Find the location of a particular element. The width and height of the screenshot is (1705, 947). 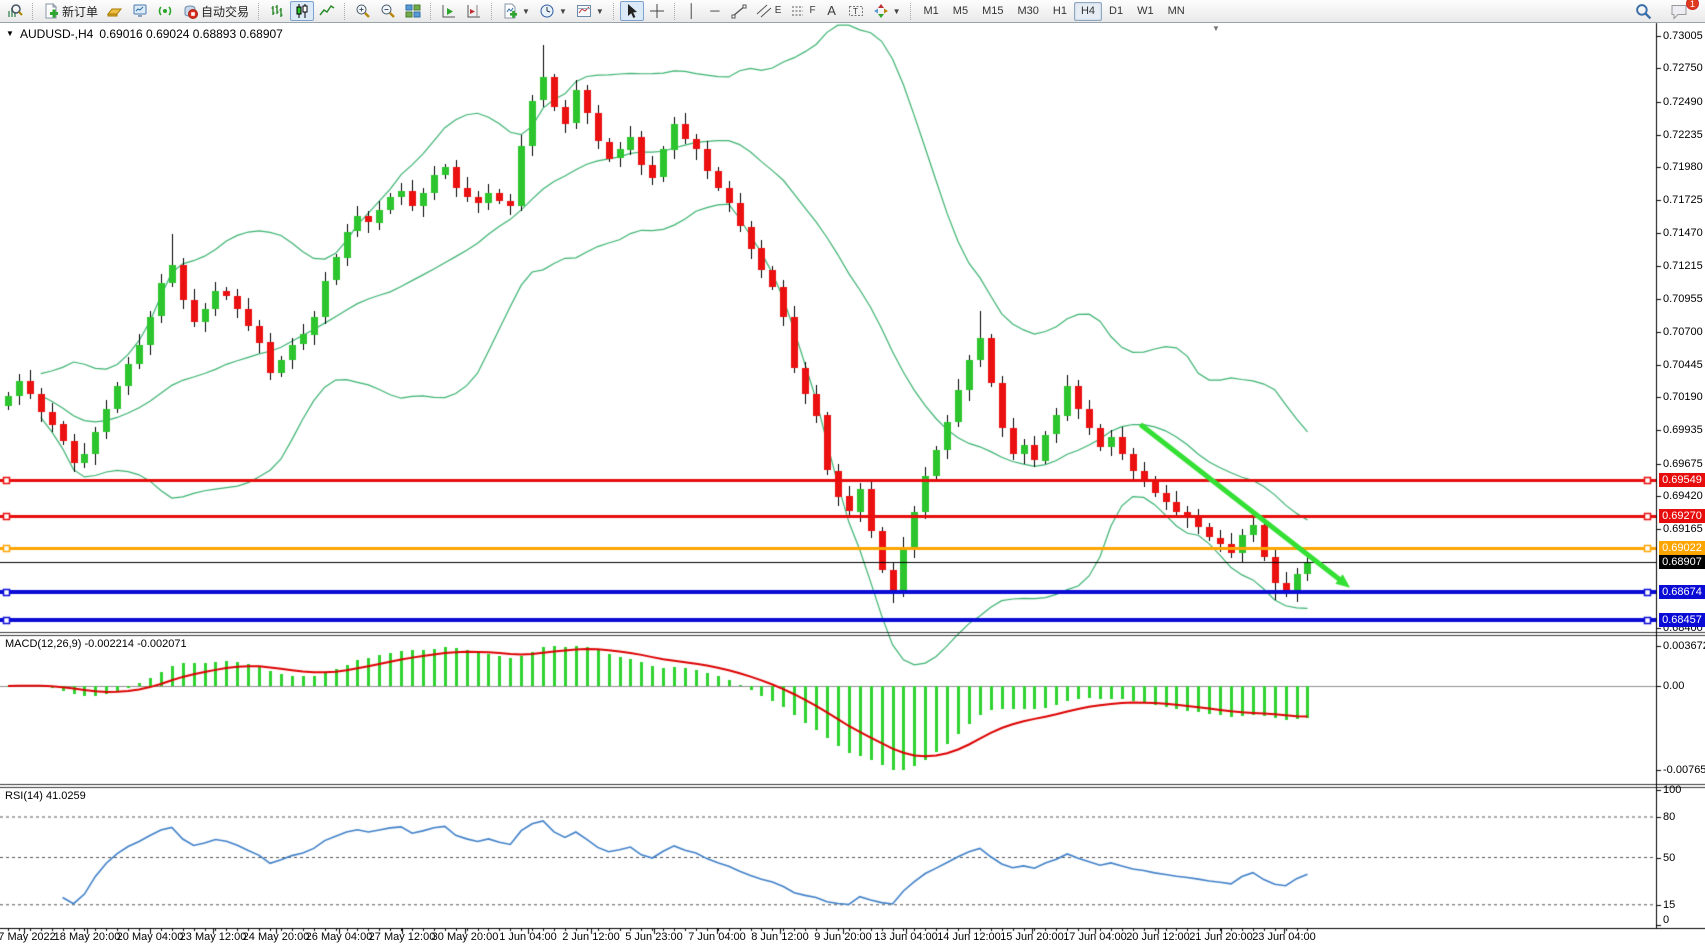

trendline-button is located at coordinates (739, 11).